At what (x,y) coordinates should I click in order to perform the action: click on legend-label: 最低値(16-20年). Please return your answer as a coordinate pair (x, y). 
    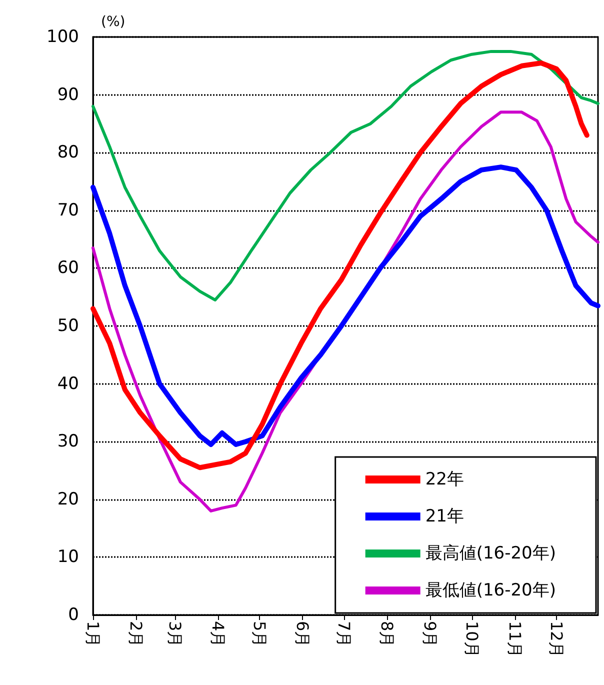
    Looking at the image, I should click on (490, 590).